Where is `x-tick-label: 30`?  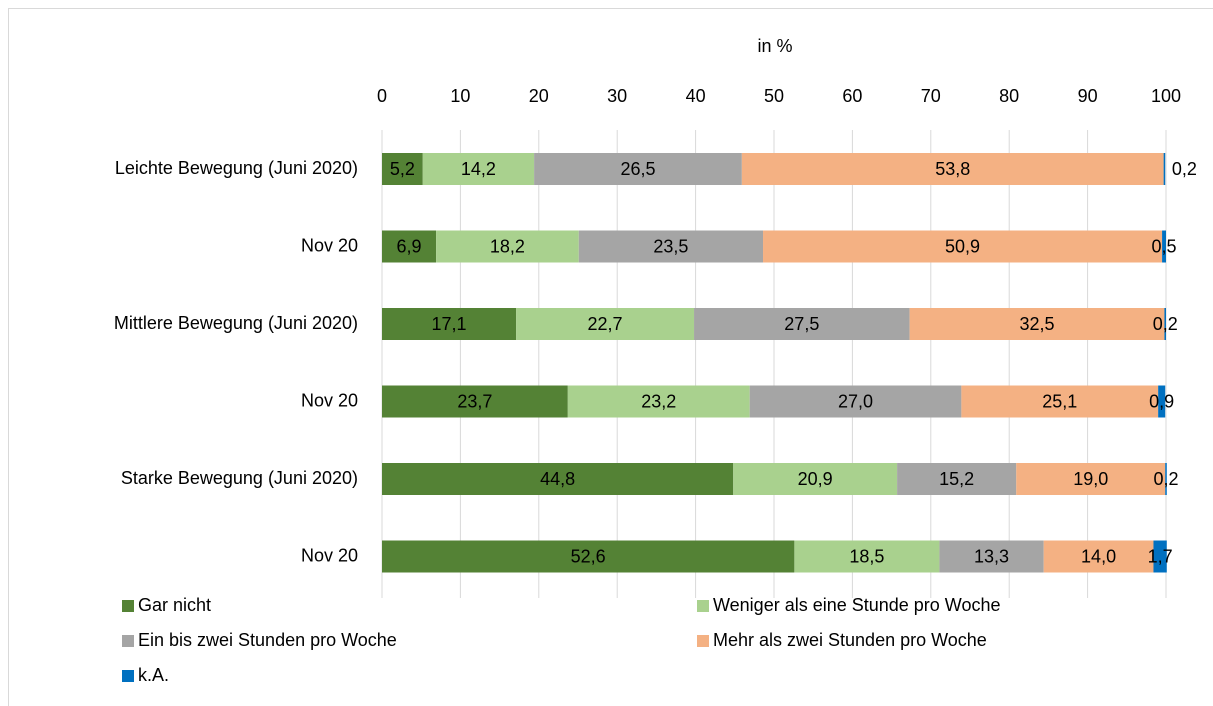 x-tick-label: 30 is located at coordinates (617, 96).